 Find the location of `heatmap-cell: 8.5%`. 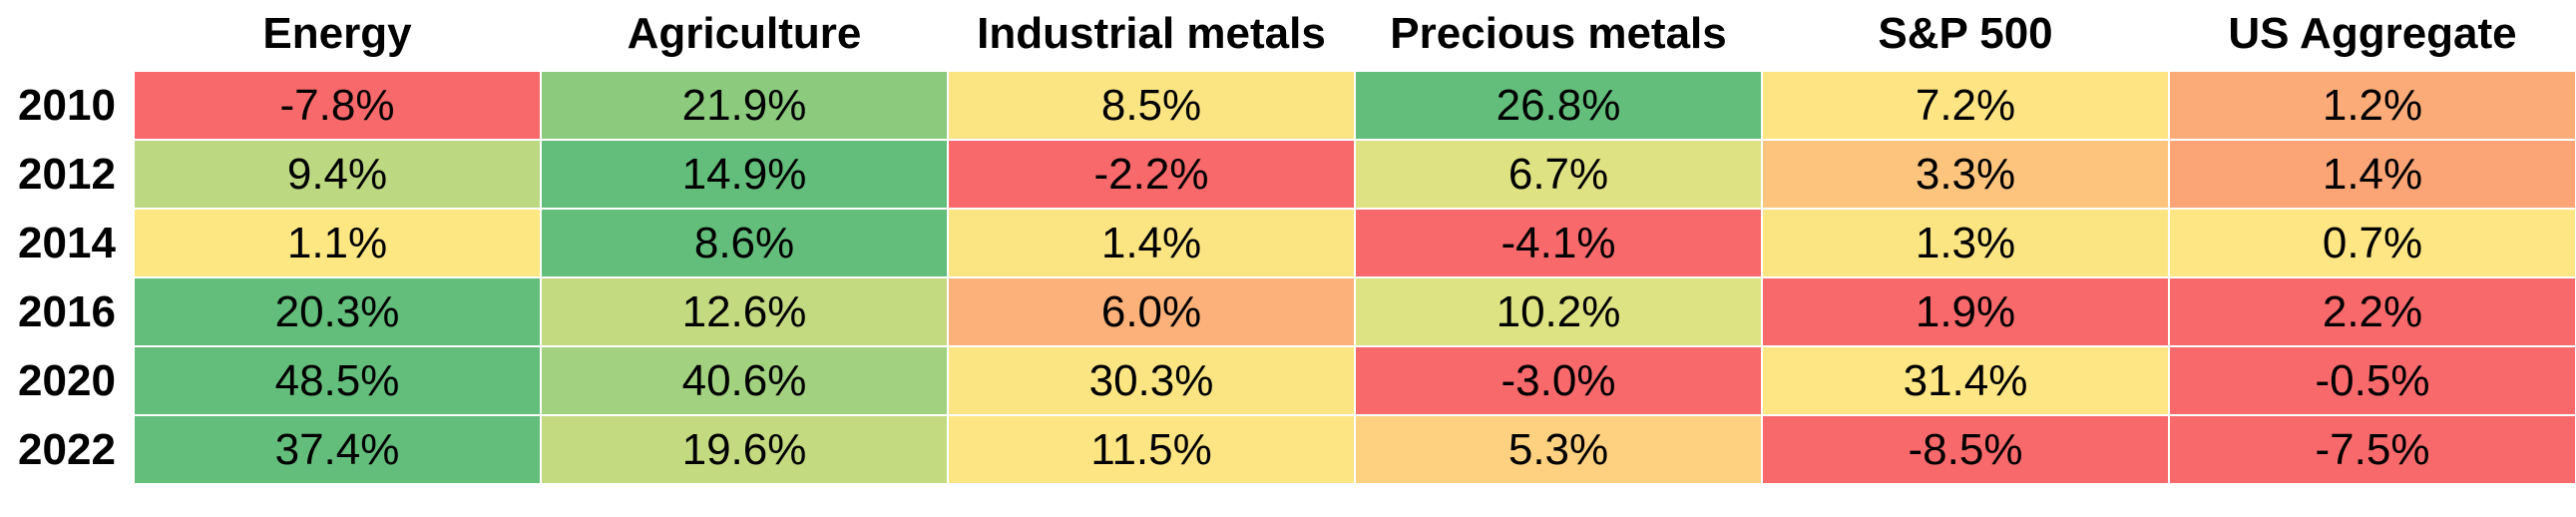

heatmap-cell: 8.5% is located at coordinates (1151, 105).